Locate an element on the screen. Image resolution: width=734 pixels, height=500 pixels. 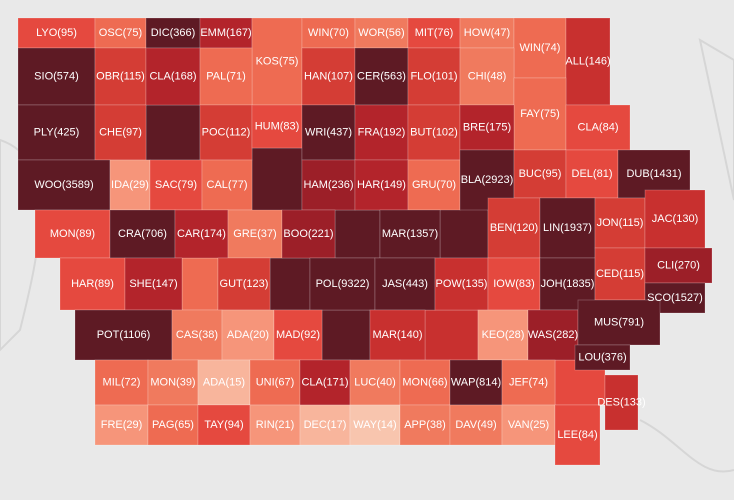
county-label: BOO(221) is located at coordinates (308, 234).